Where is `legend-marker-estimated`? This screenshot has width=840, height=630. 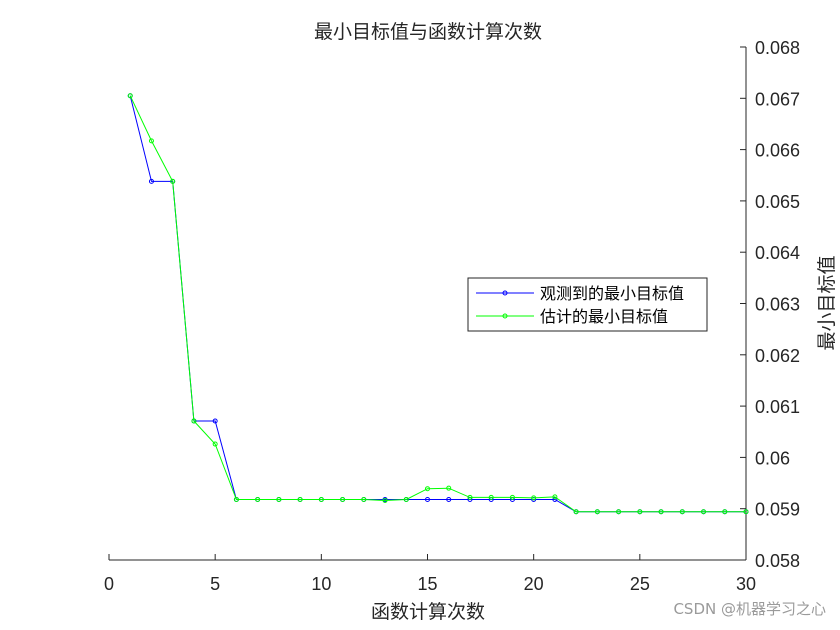 legend-marker-estimated is located at coordinates (505, 316).